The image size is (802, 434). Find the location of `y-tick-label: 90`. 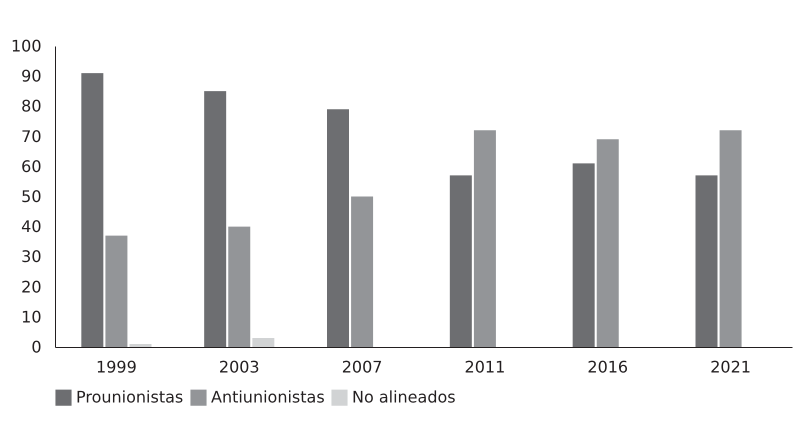

y-tick-label: 90 is located at coordinates (31, 76).